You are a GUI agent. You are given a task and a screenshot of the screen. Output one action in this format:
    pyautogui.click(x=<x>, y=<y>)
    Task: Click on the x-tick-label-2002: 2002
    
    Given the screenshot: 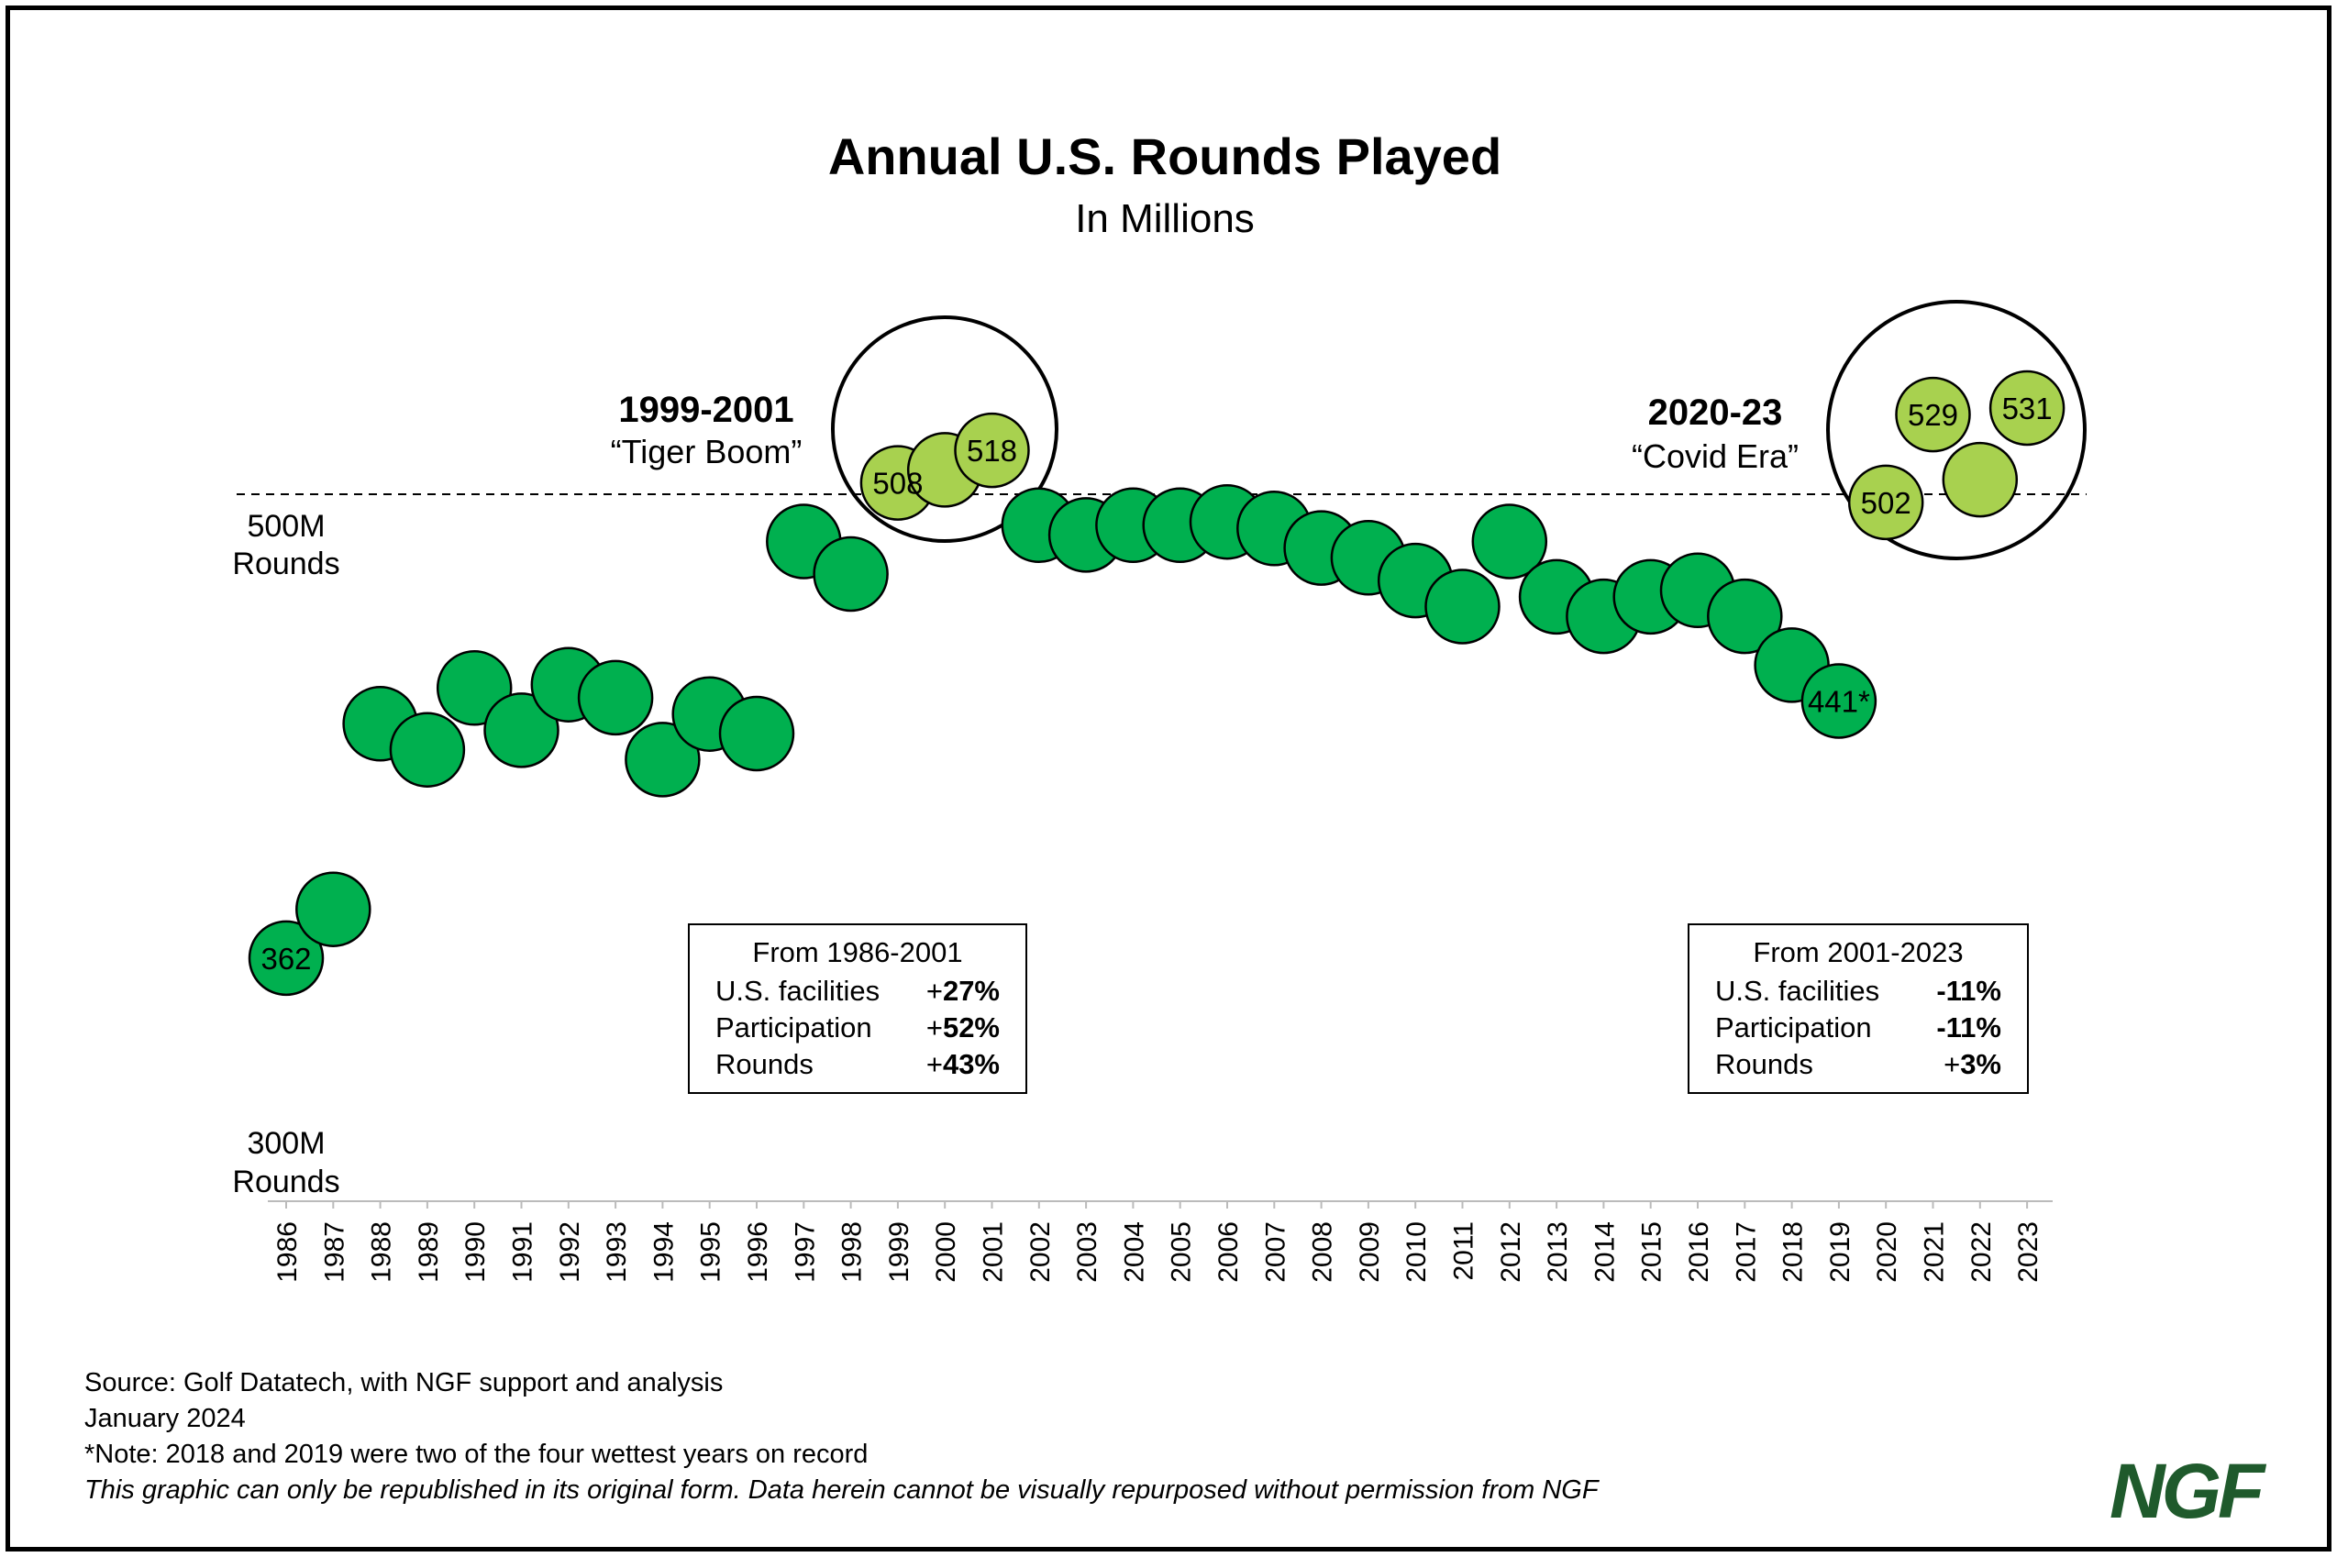 What is the action you would take?
    pyautogui.click(x=1040, y=1252)
    